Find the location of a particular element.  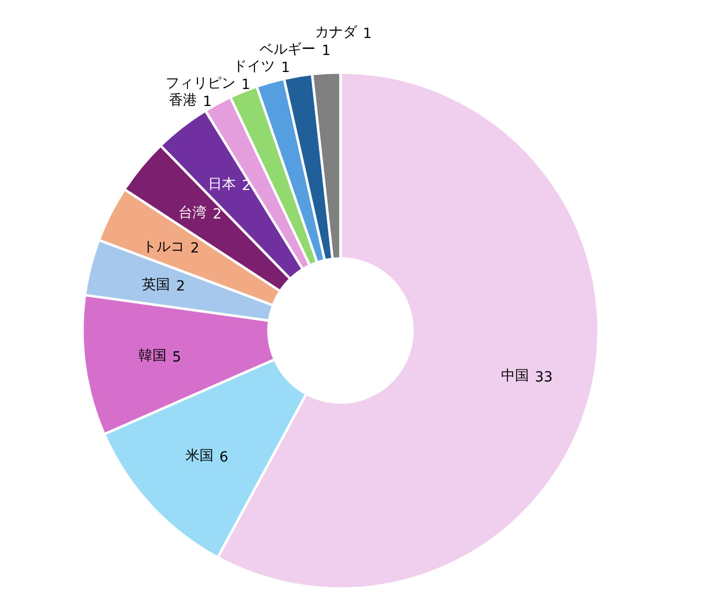

data-label: 33 is located at coordinates (543, 377).